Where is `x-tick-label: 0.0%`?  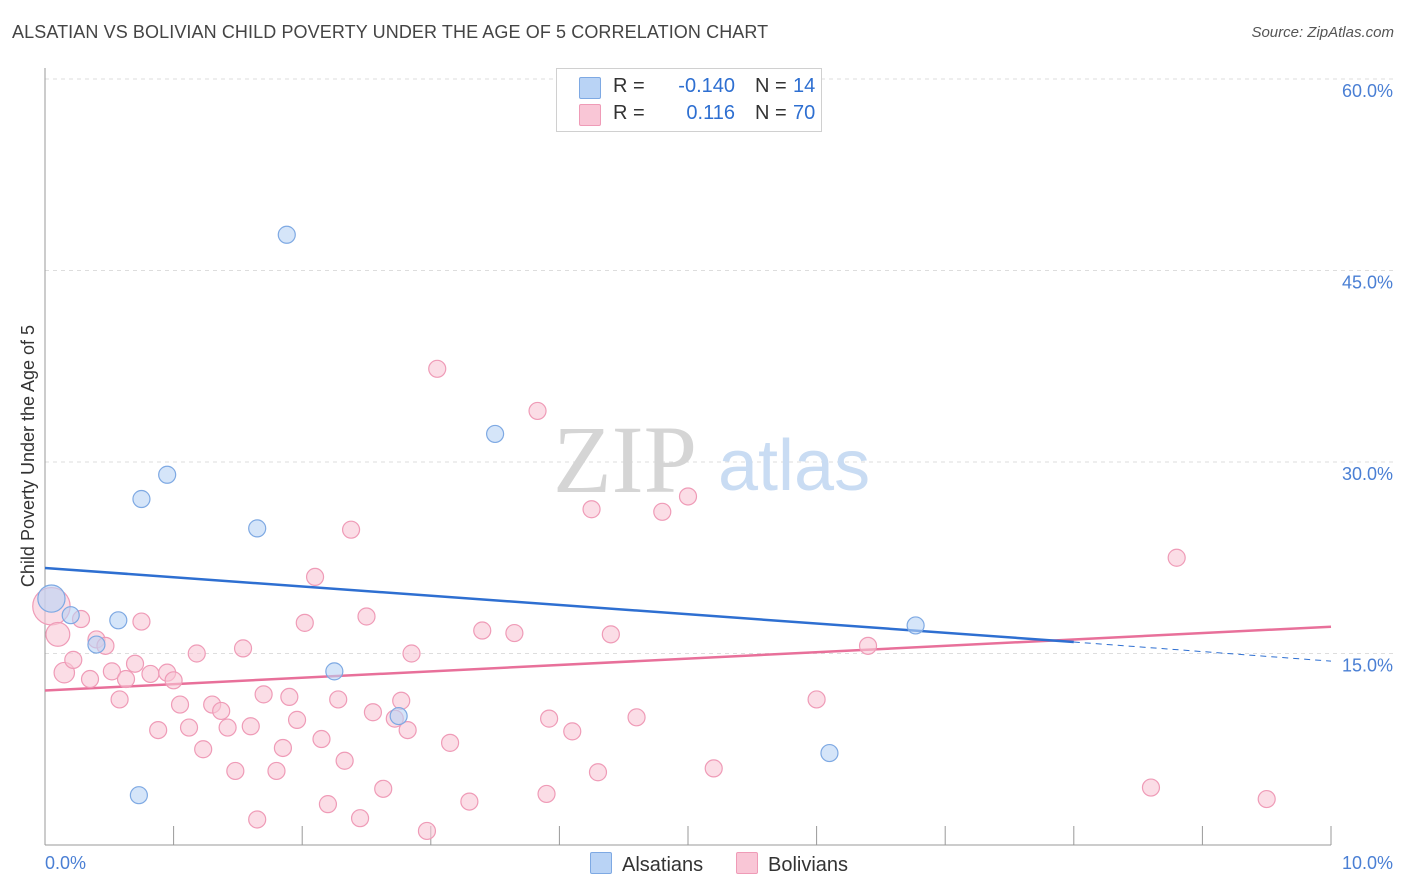
x-tick-label: 0.0% is located at coordinates (65, 863).